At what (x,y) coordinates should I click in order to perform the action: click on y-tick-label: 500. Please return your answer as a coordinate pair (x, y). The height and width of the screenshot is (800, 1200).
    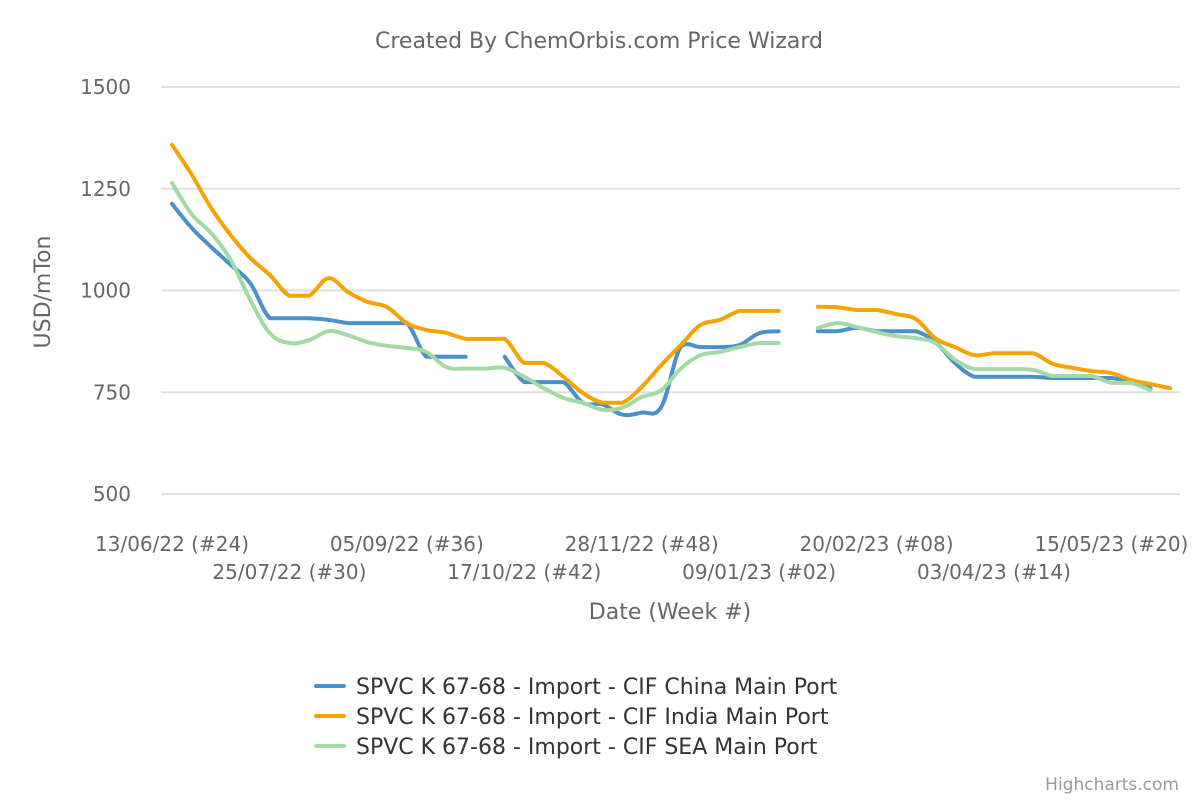
    Looking at the image, I should click on (112, 494).